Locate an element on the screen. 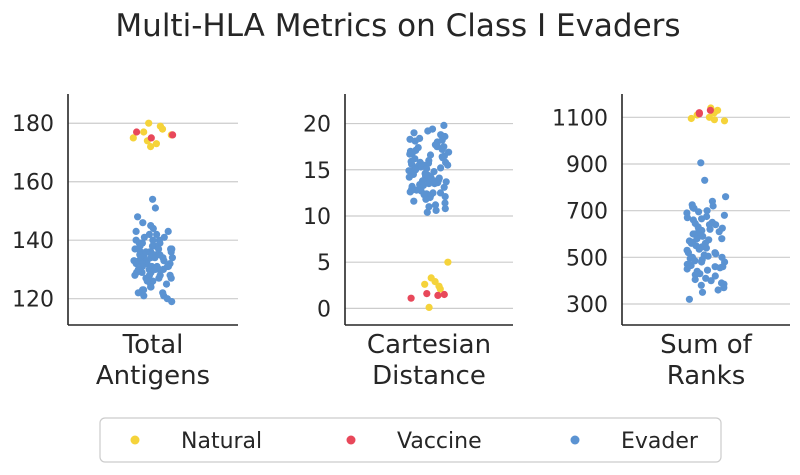 The image size is (800, 475). x-category-label: Ranks is located at coordinates (706, 376).